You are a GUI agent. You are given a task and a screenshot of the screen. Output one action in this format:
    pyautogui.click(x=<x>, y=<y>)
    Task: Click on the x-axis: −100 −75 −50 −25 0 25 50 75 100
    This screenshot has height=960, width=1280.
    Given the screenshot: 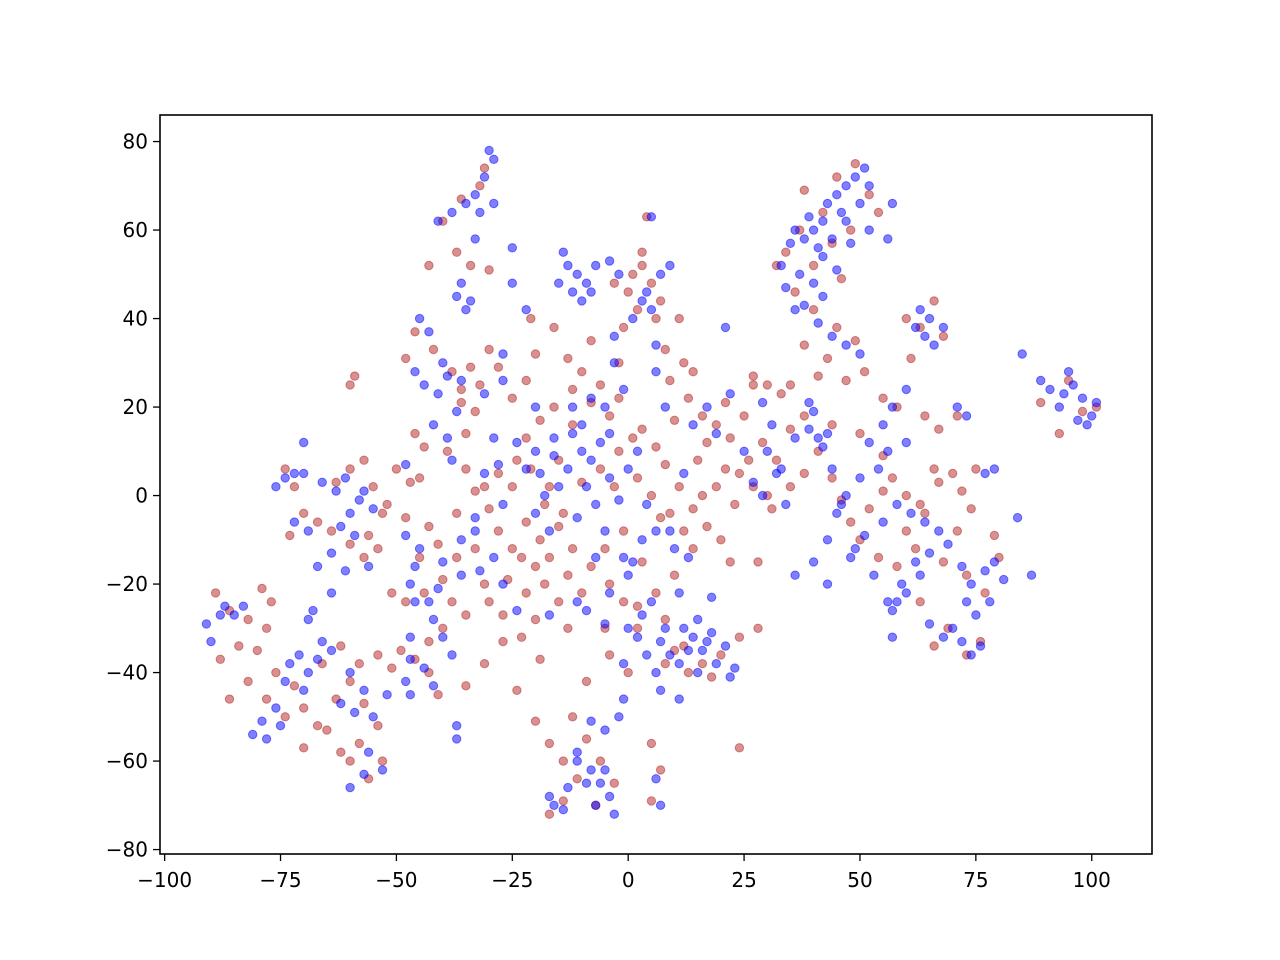 What is the action you would take?
    pyautogui.click(x=624, y=873)
    